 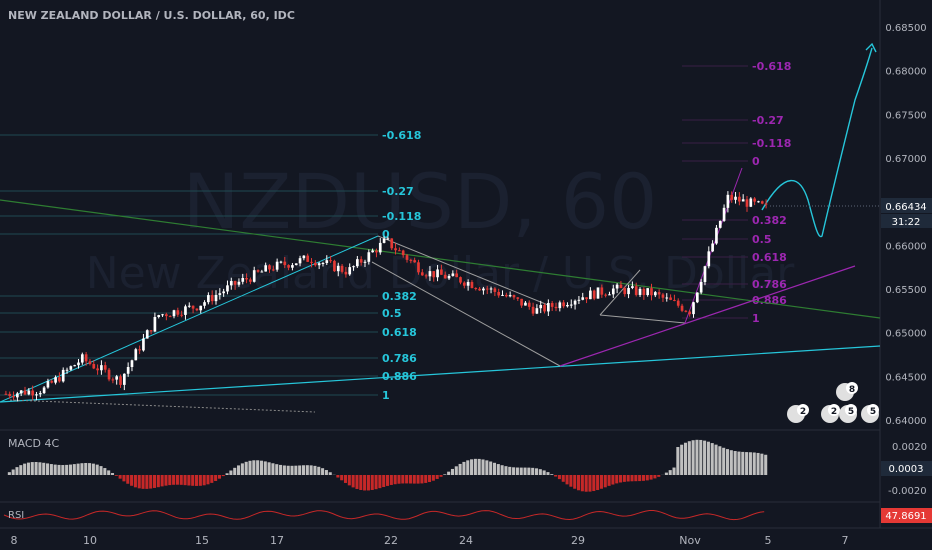 What do you see at coordinates (833, 402) in the screenshot?
I see `event-badges: 8 2 2 5 5` at bounding box center [833, 402].